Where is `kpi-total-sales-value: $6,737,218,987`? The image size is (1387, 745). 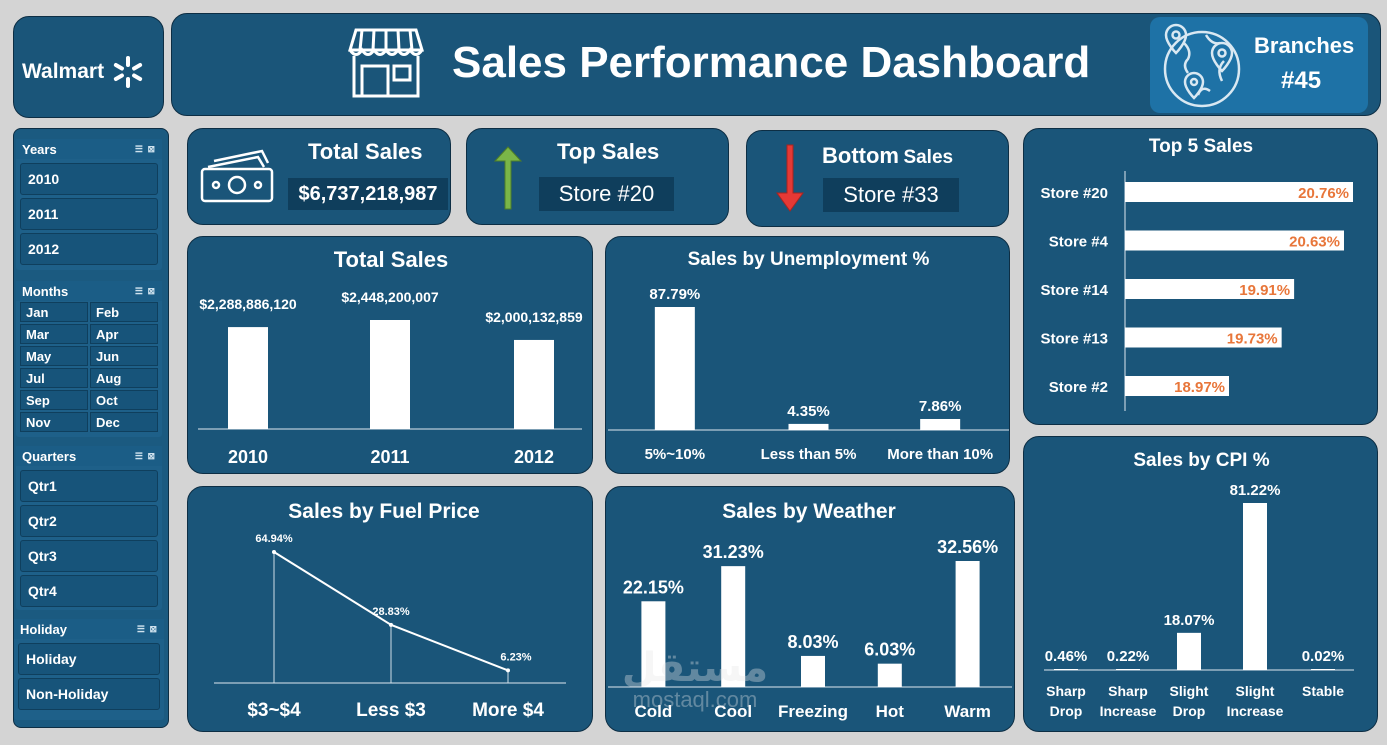 kpi-total-sales-value: $6,737,218,987 is located at coordinates (368, 194).